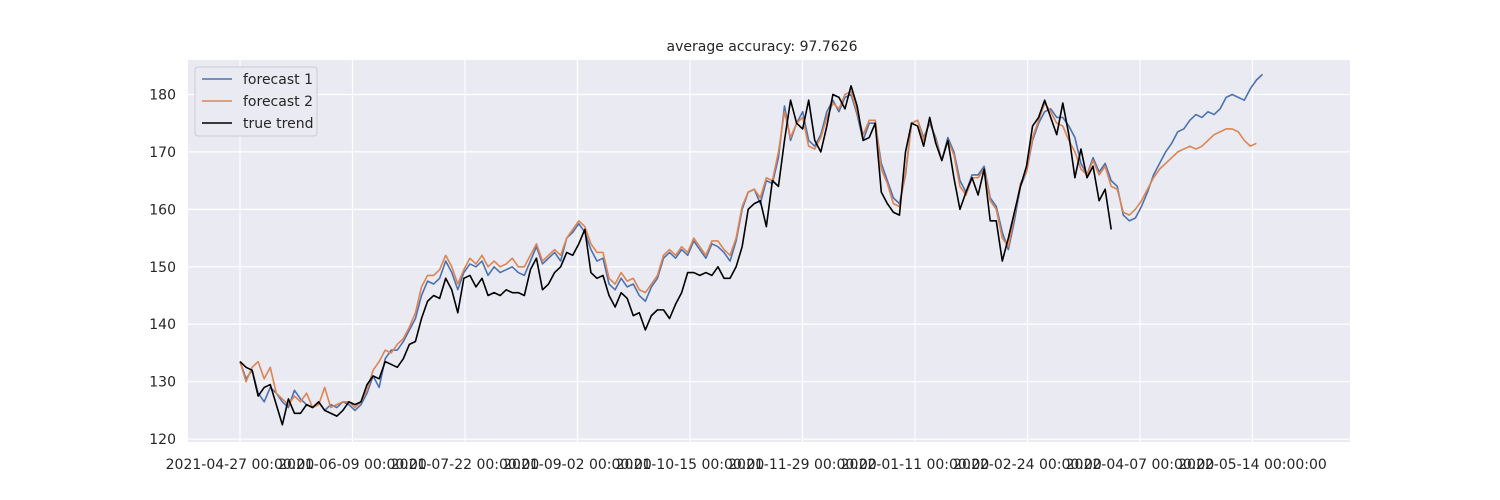  Describe the element at coordinates (278, 80) in the screenshot. I see `legend-label-forecast-1: forecast 1` at that location.